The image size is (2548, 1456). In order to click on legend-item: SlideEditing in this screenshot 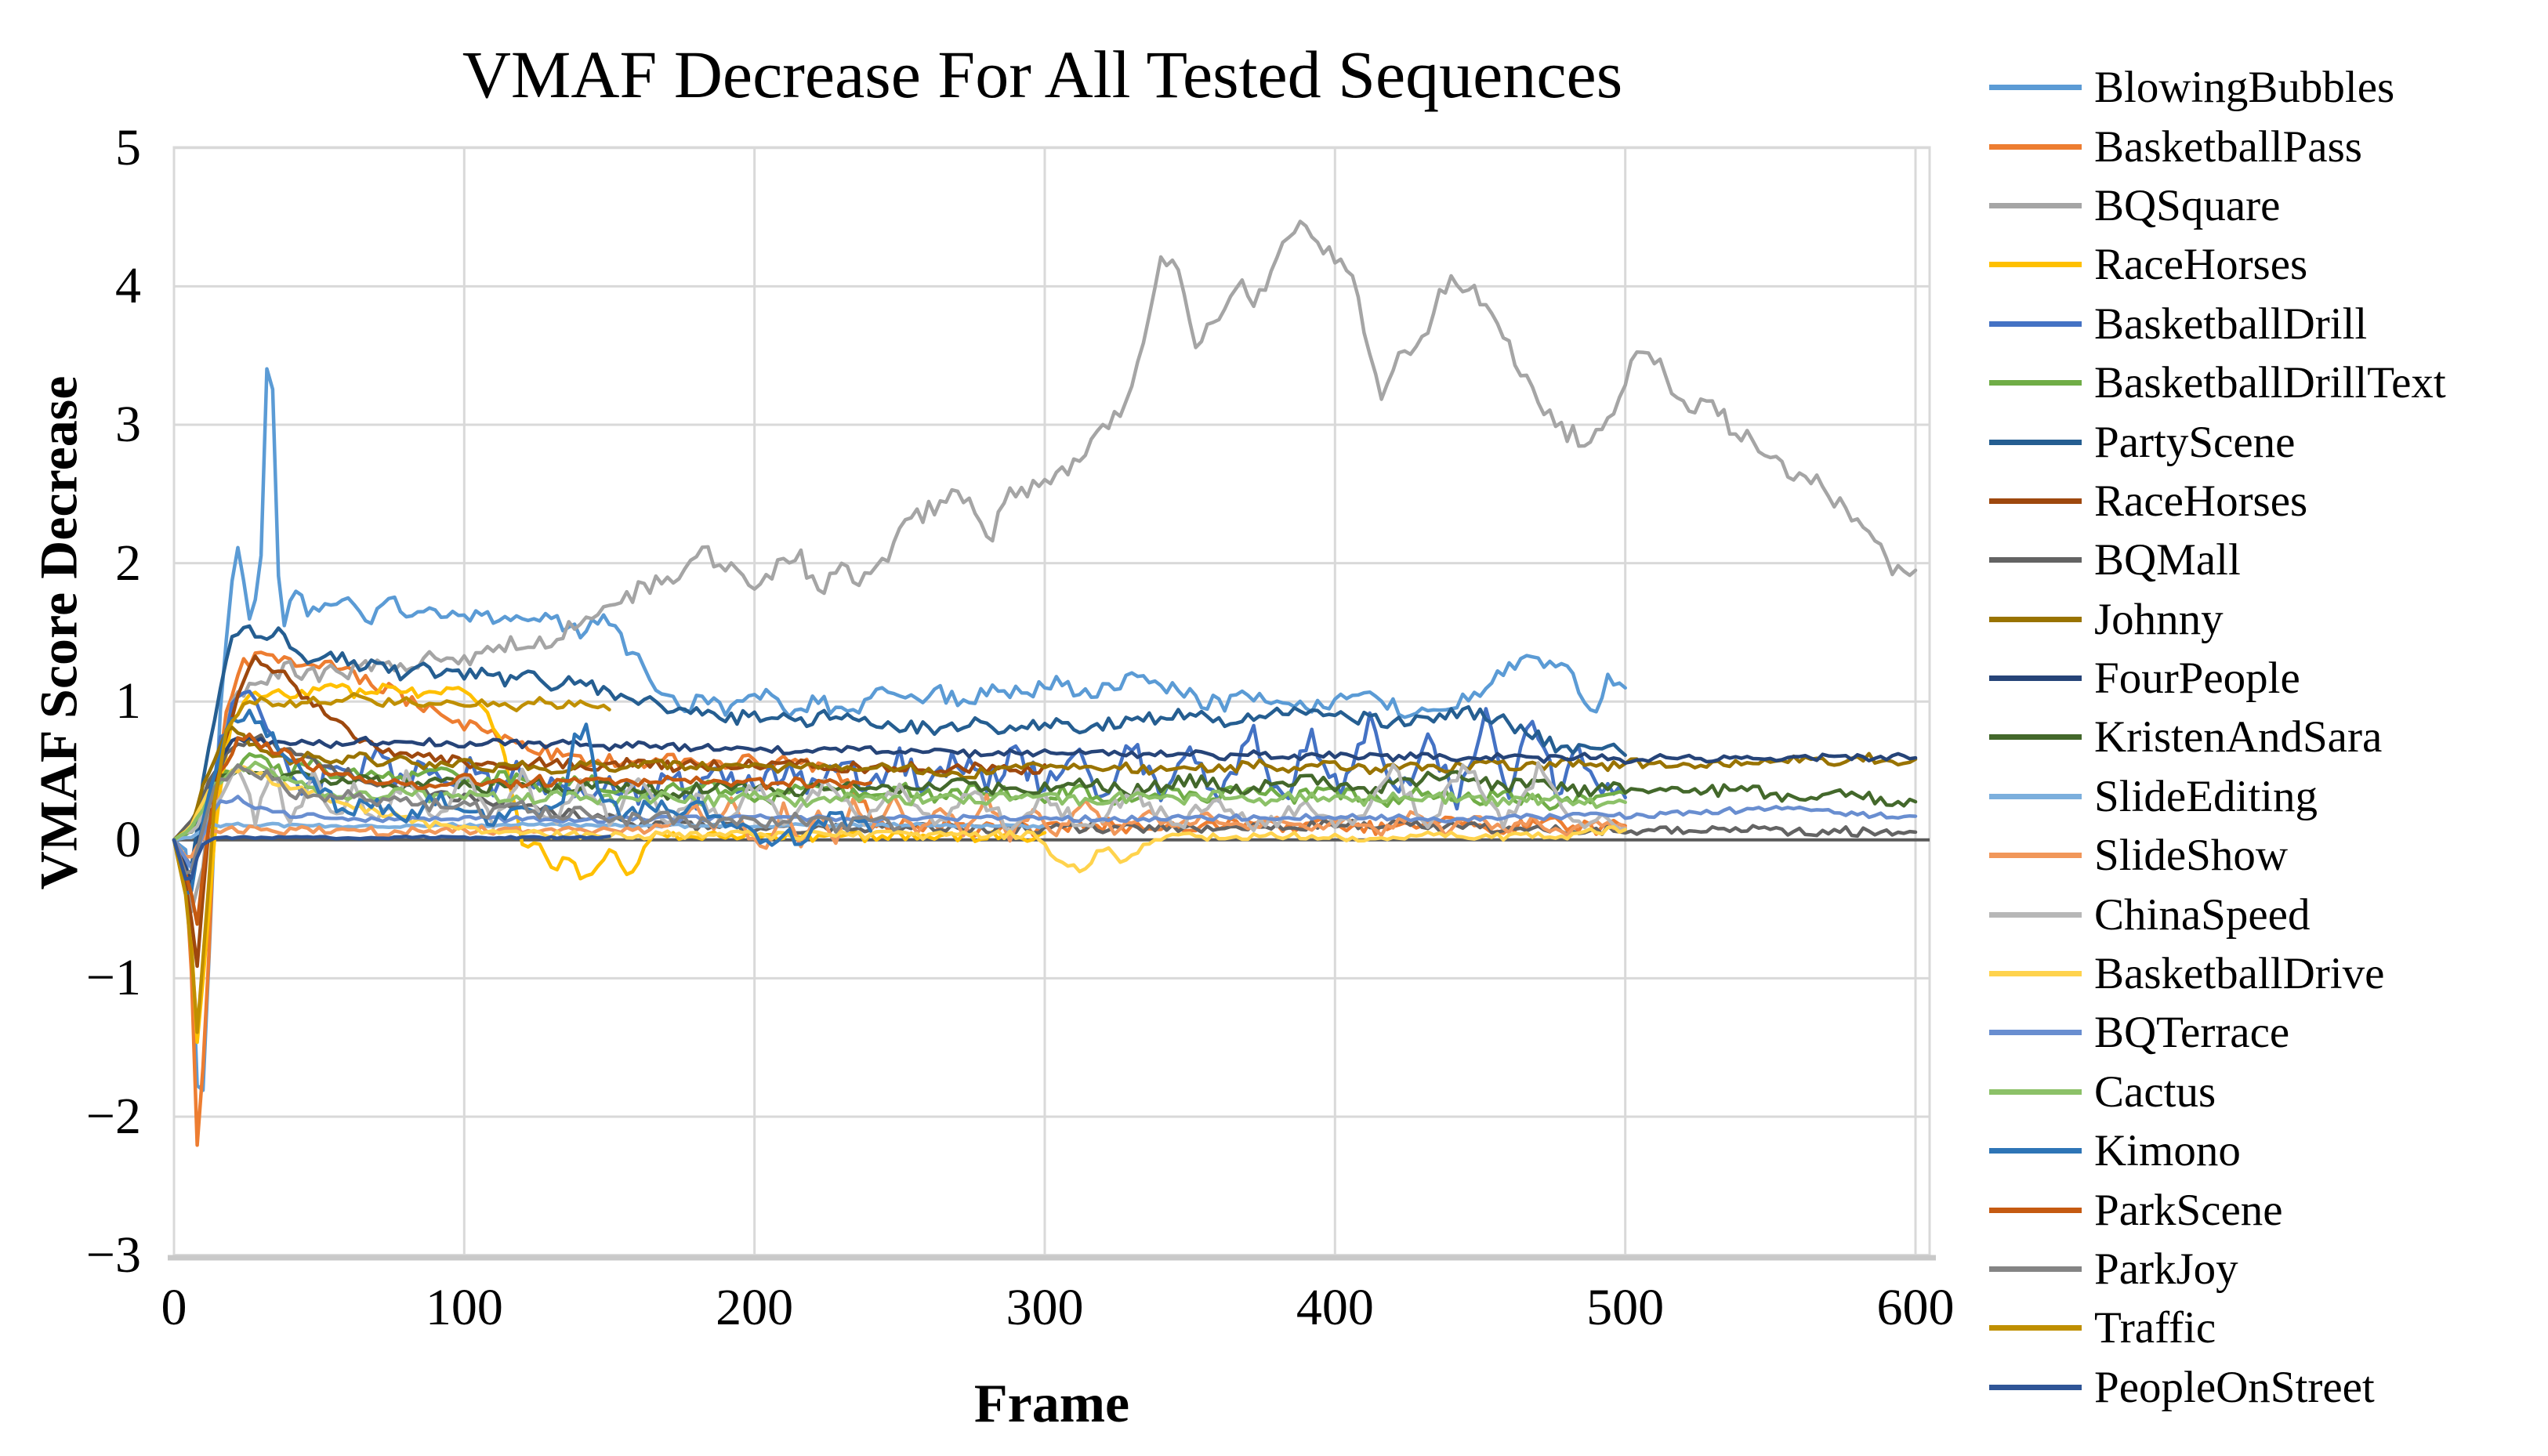, I will do `click(2268, 796)`.